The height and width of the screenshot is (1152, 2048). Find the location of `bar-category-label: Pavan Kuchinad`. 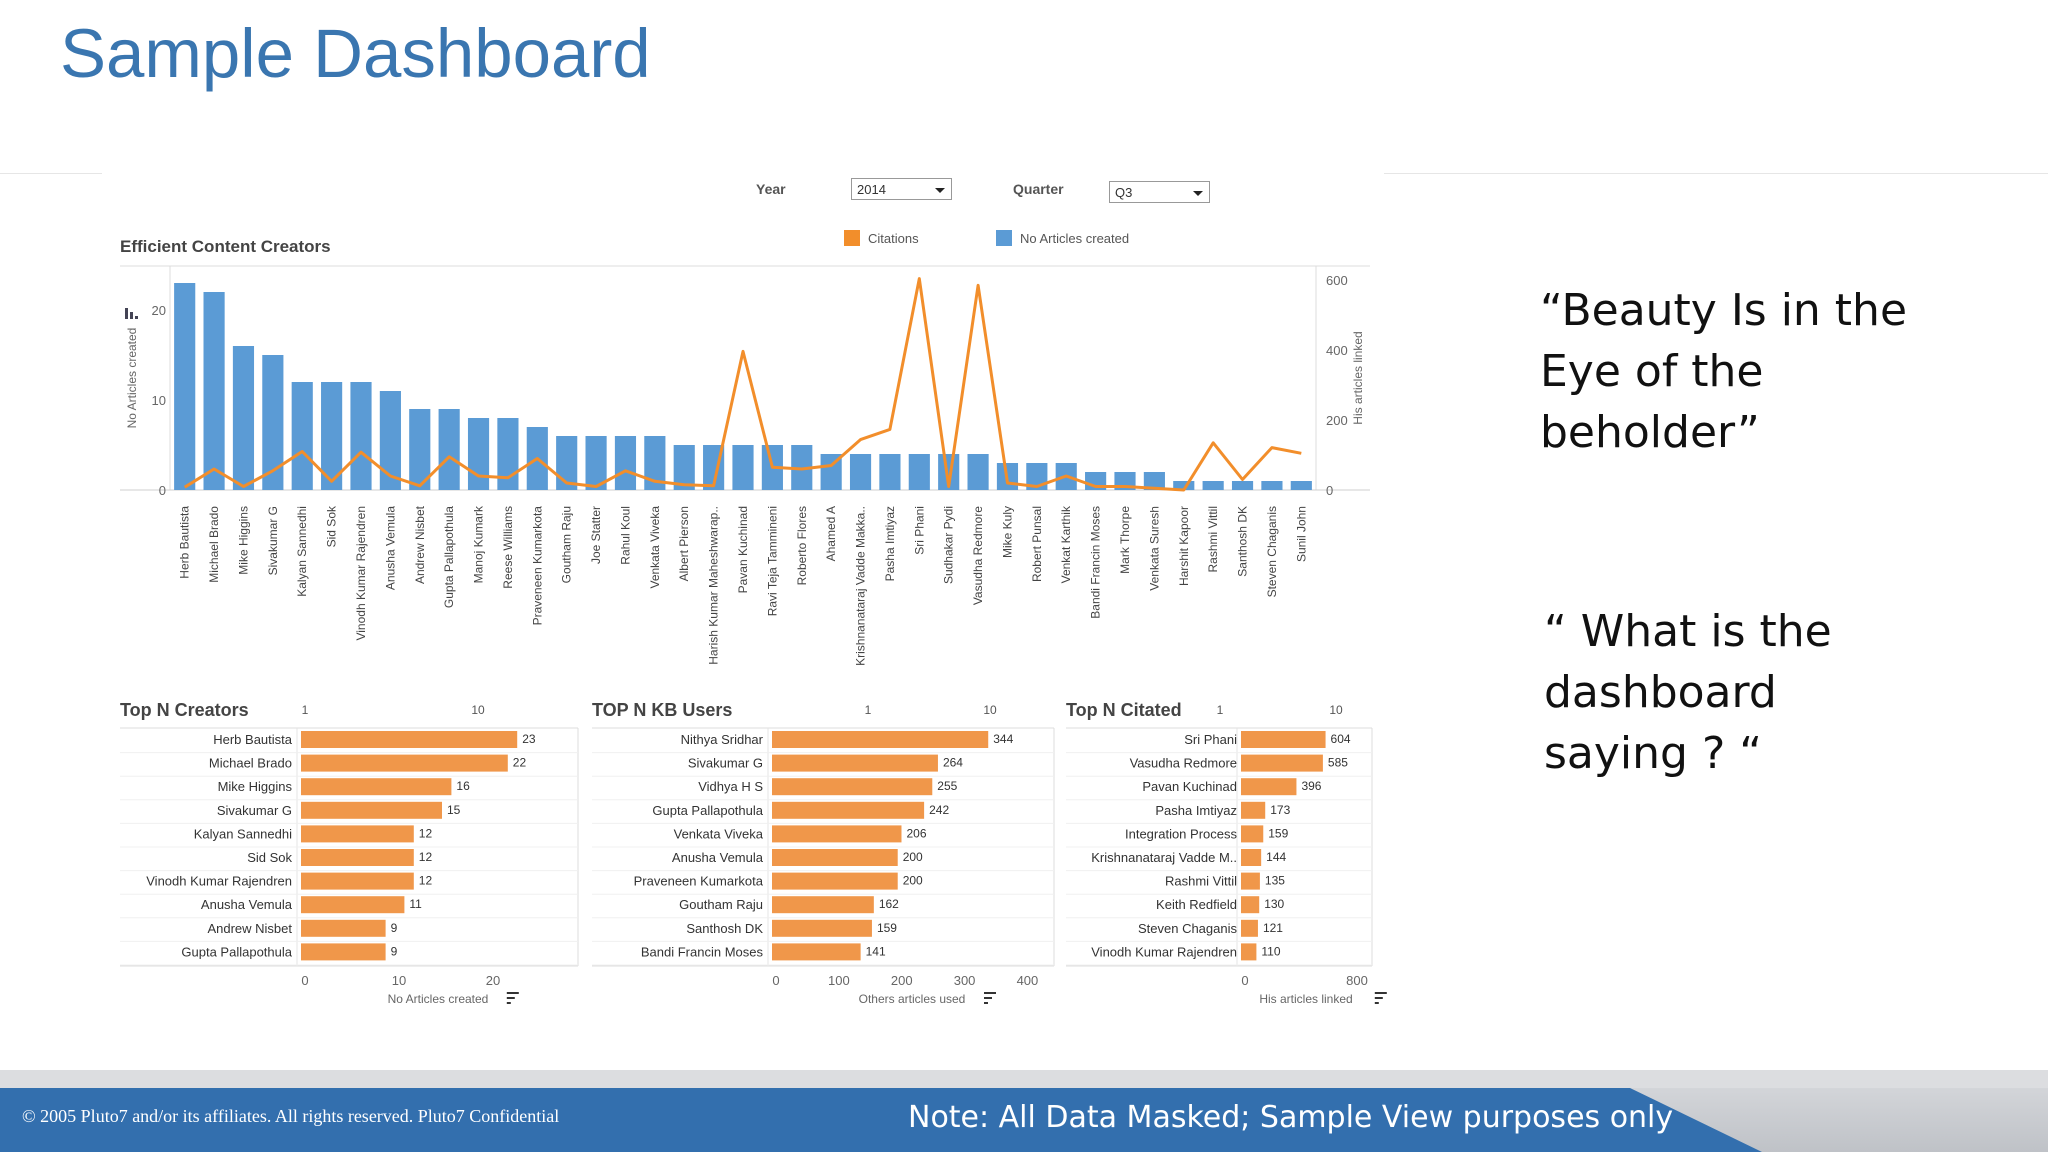

bar-category-label: Pavan Kuchinad is located at coordinates (1189, 786).